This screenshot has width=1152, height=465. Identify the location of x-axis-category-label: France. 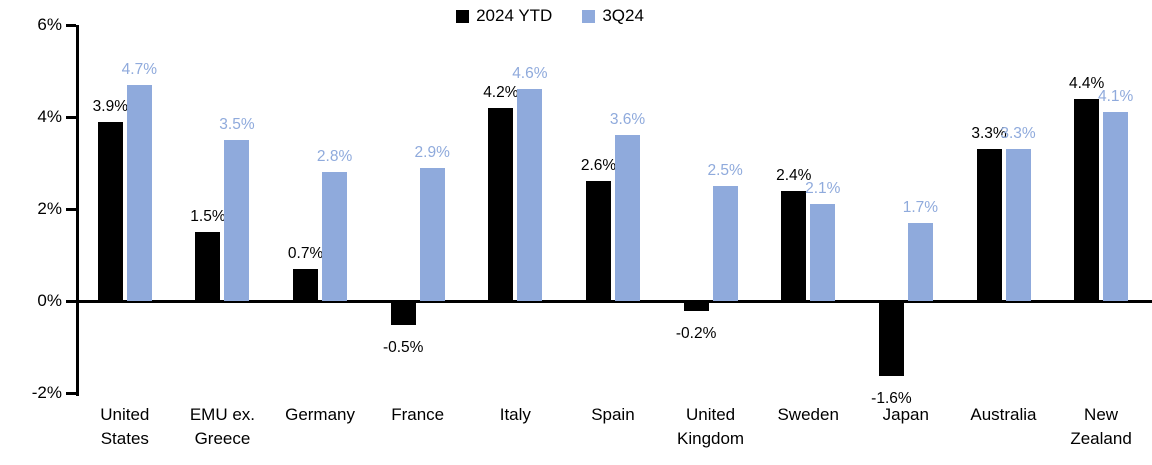
(418, 414).